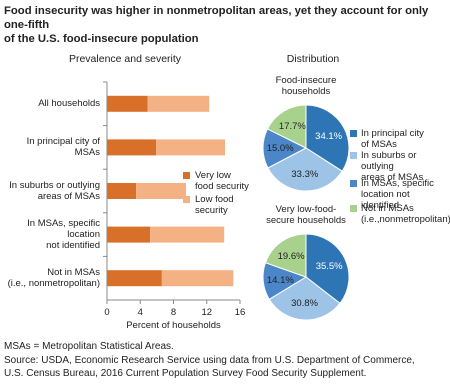  Describe the element at coordinates (405, 214) in the screenshot. I see `legend-label: Not in MSAs (i.e.,nonmetropolitan)` at that location.